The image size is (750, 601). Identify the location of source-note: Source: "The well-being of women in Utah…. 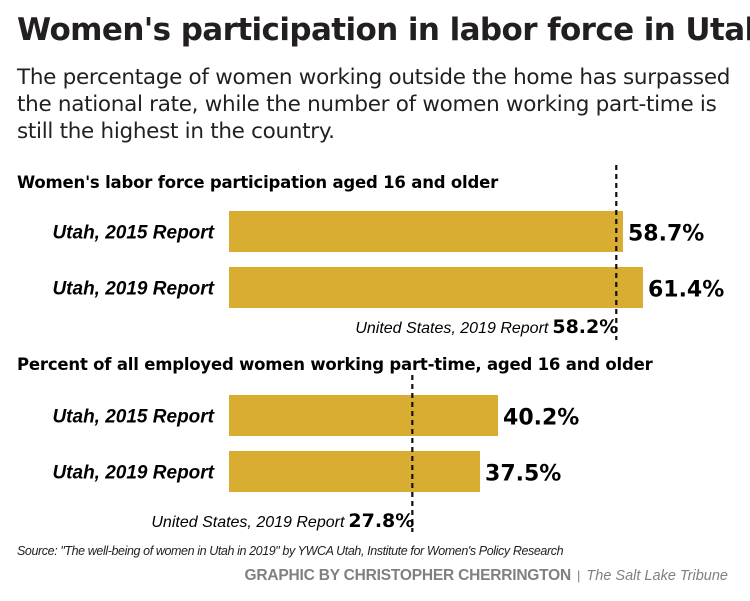
(290, 551).